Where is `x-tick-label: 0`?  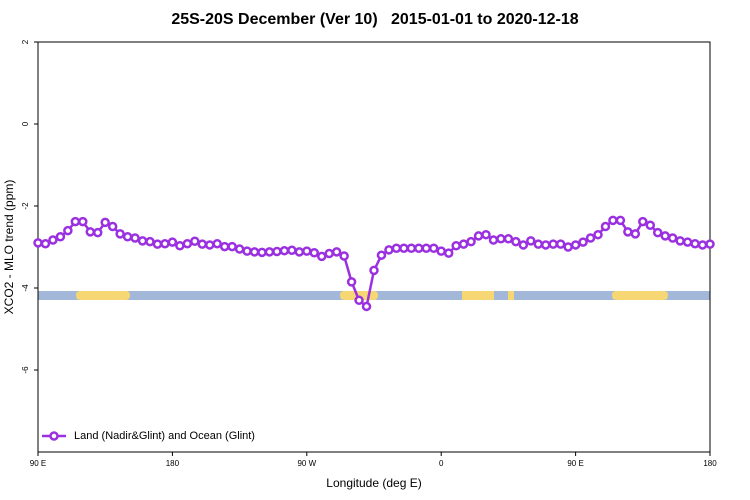 x-tick-label: 0 is located at coordinates (441, 463).